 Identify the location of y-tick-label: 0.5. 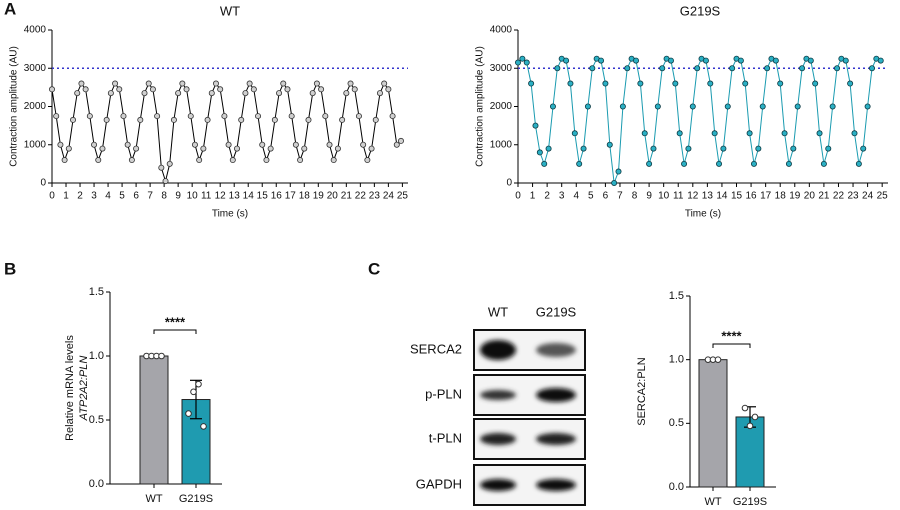
(96, 420).